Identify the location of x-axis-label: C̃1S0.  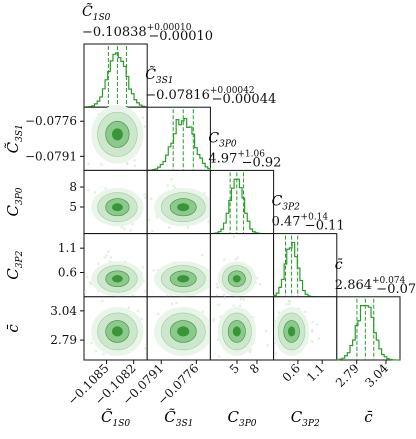
(115, 418).